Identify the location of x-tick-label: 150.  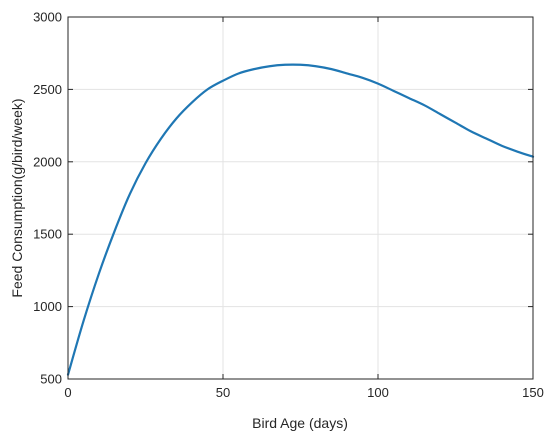
(533, 392).